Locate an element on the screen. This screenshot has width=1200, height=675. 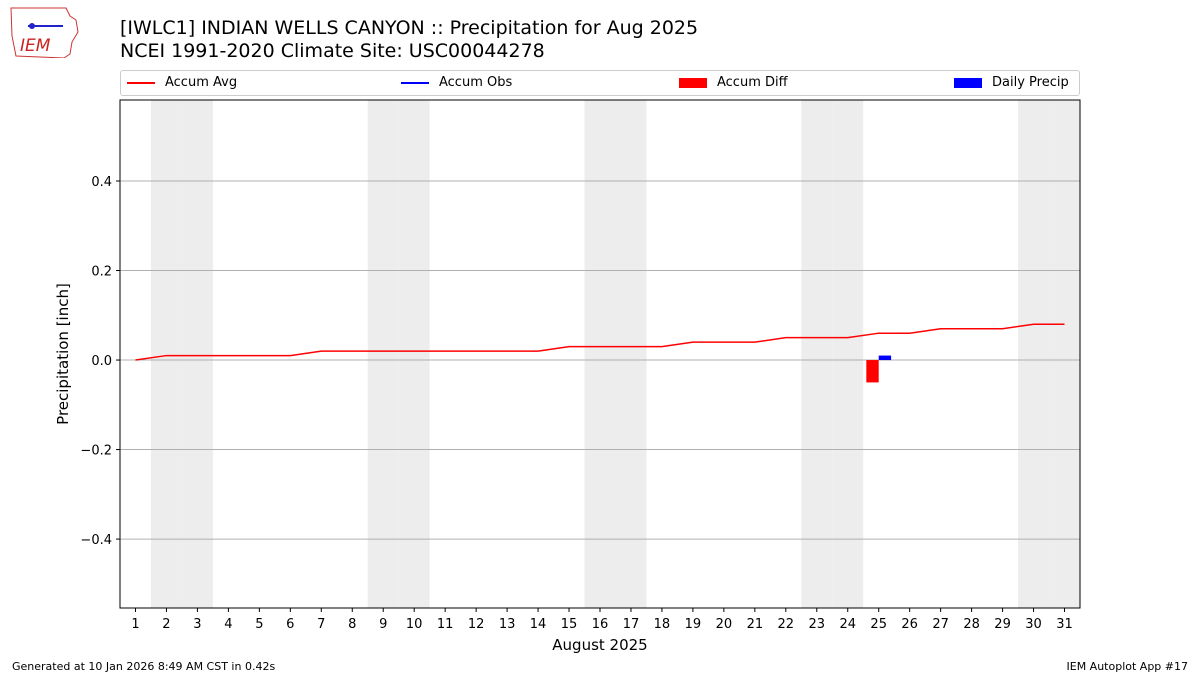
x-tick-label: 18 is located at coordinates (662, 624).